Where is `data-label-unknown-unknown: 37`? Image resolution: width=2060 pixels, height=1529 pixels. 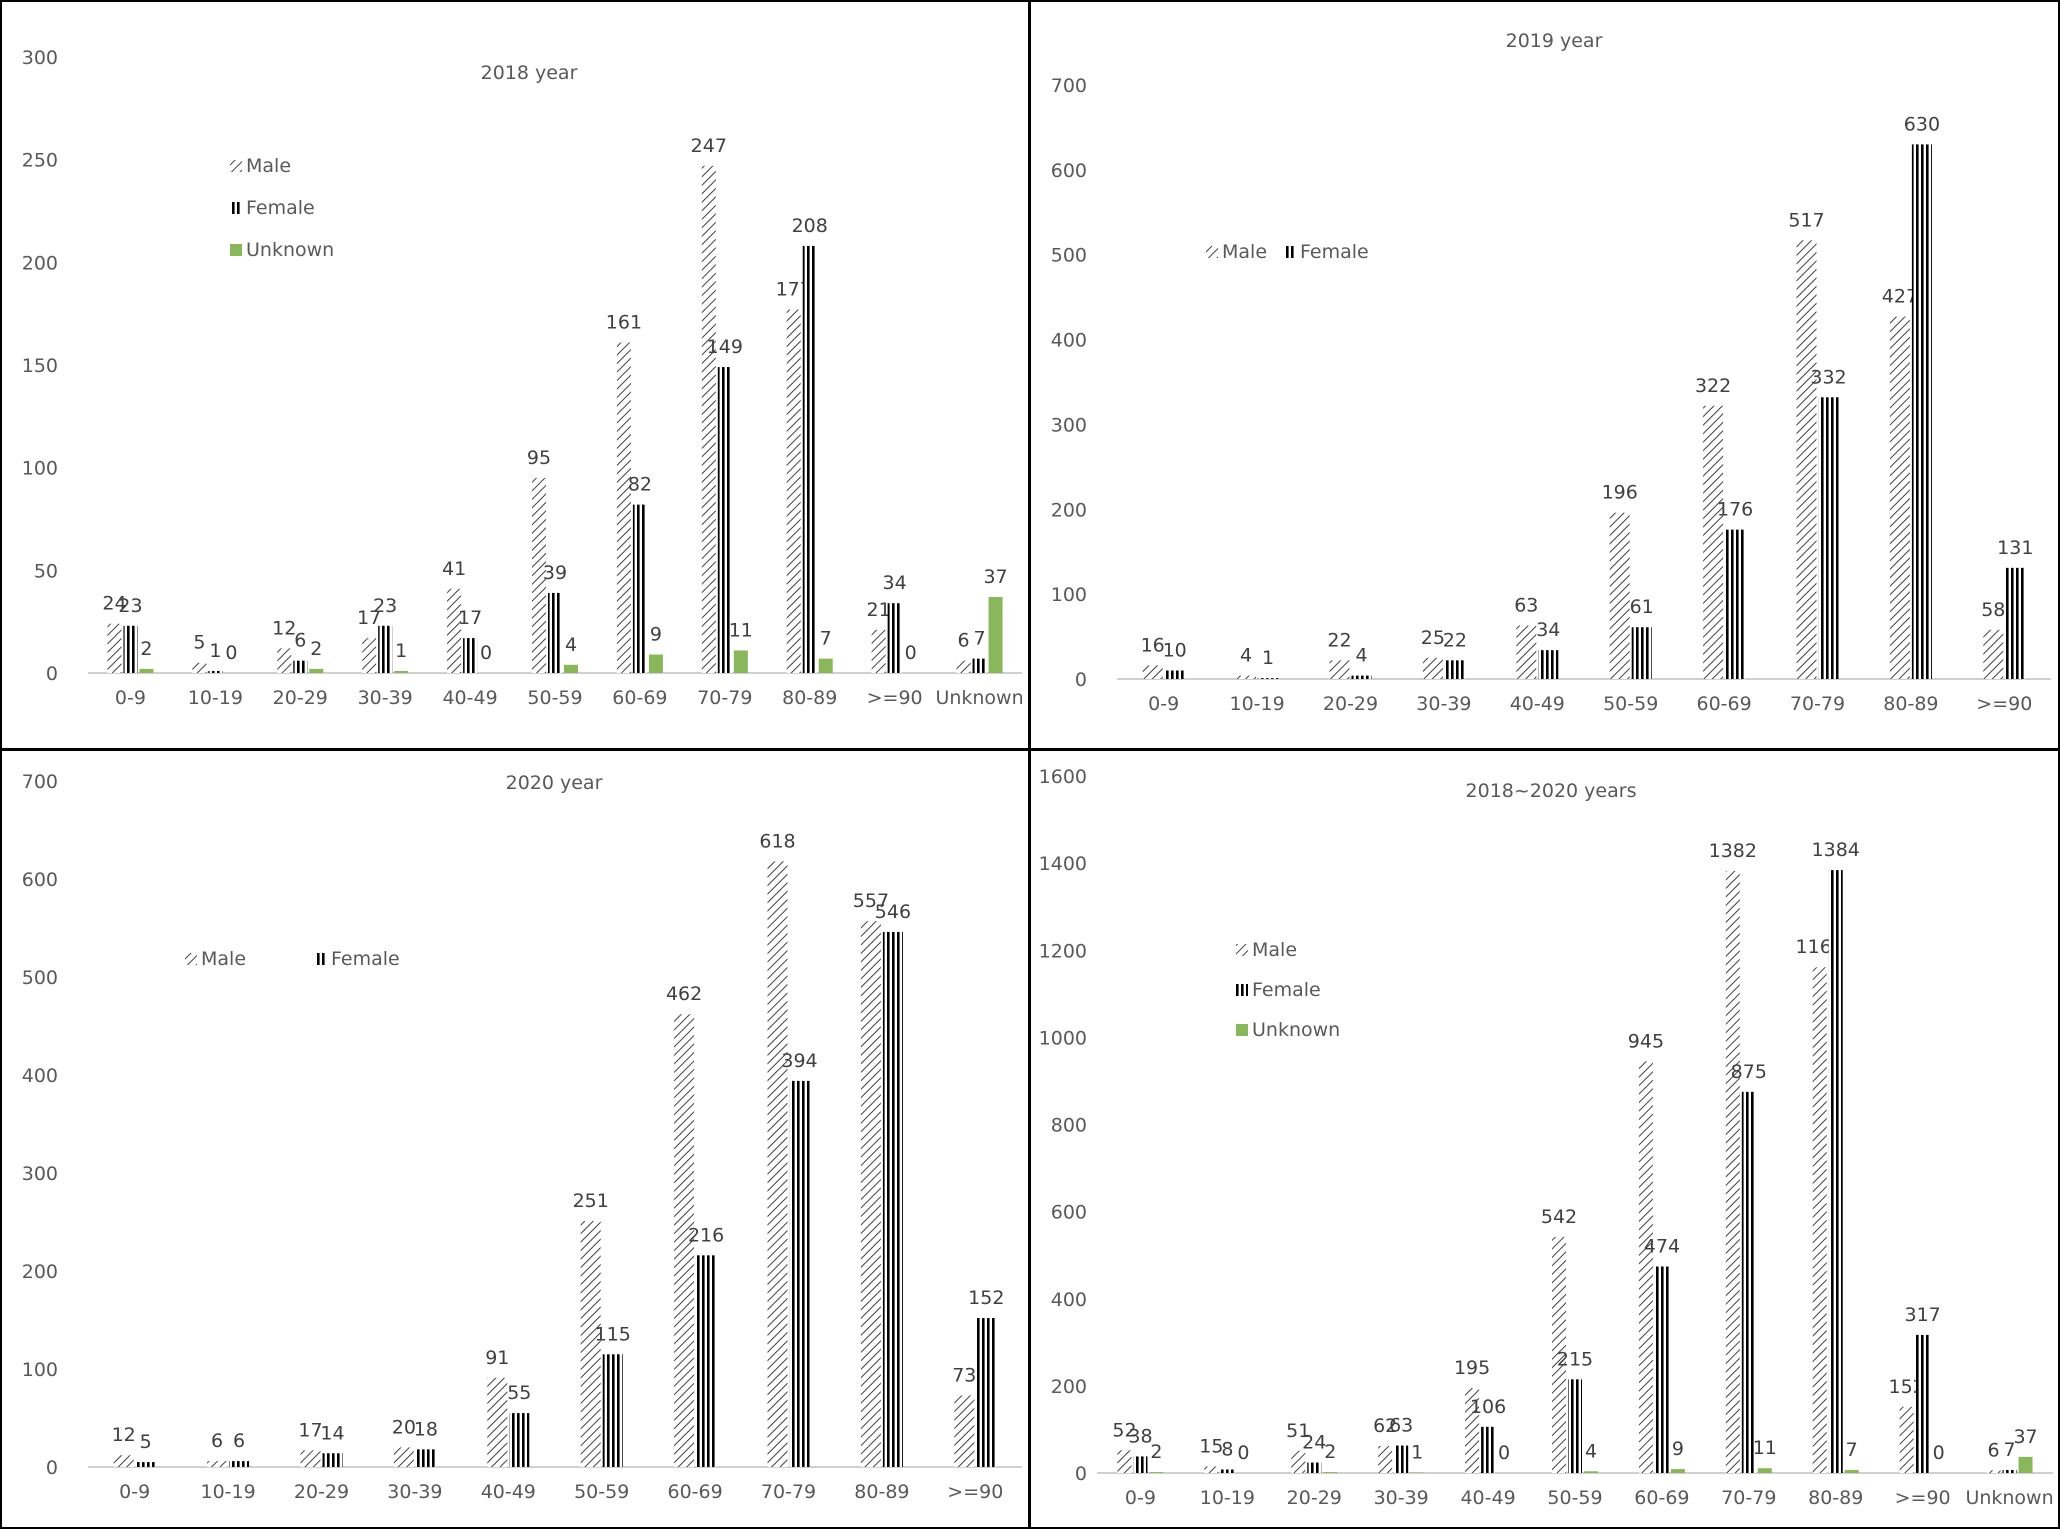
data-label-unknown-unknown: 37 is located at coordinates (2025, 1437).